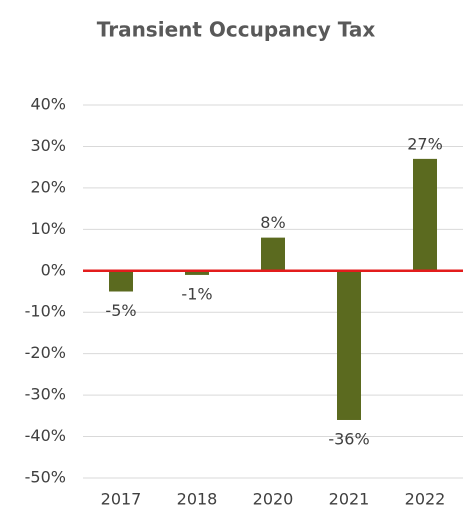  What do you see at coordinates (45, 311) in the screenshot?
I see `y-tick-label: -10%` at bounding box center [45, 311].